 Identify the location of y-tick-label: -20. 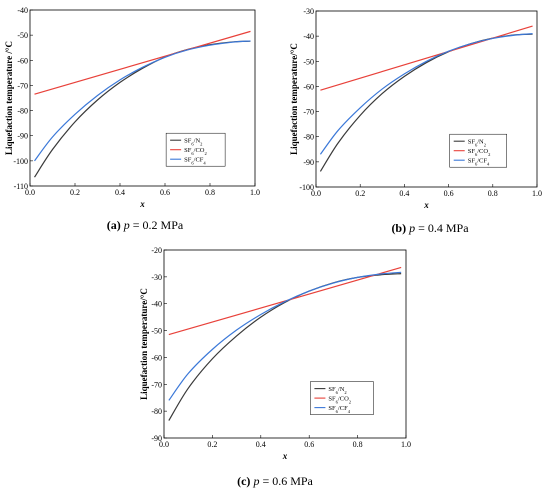
(156, 250).